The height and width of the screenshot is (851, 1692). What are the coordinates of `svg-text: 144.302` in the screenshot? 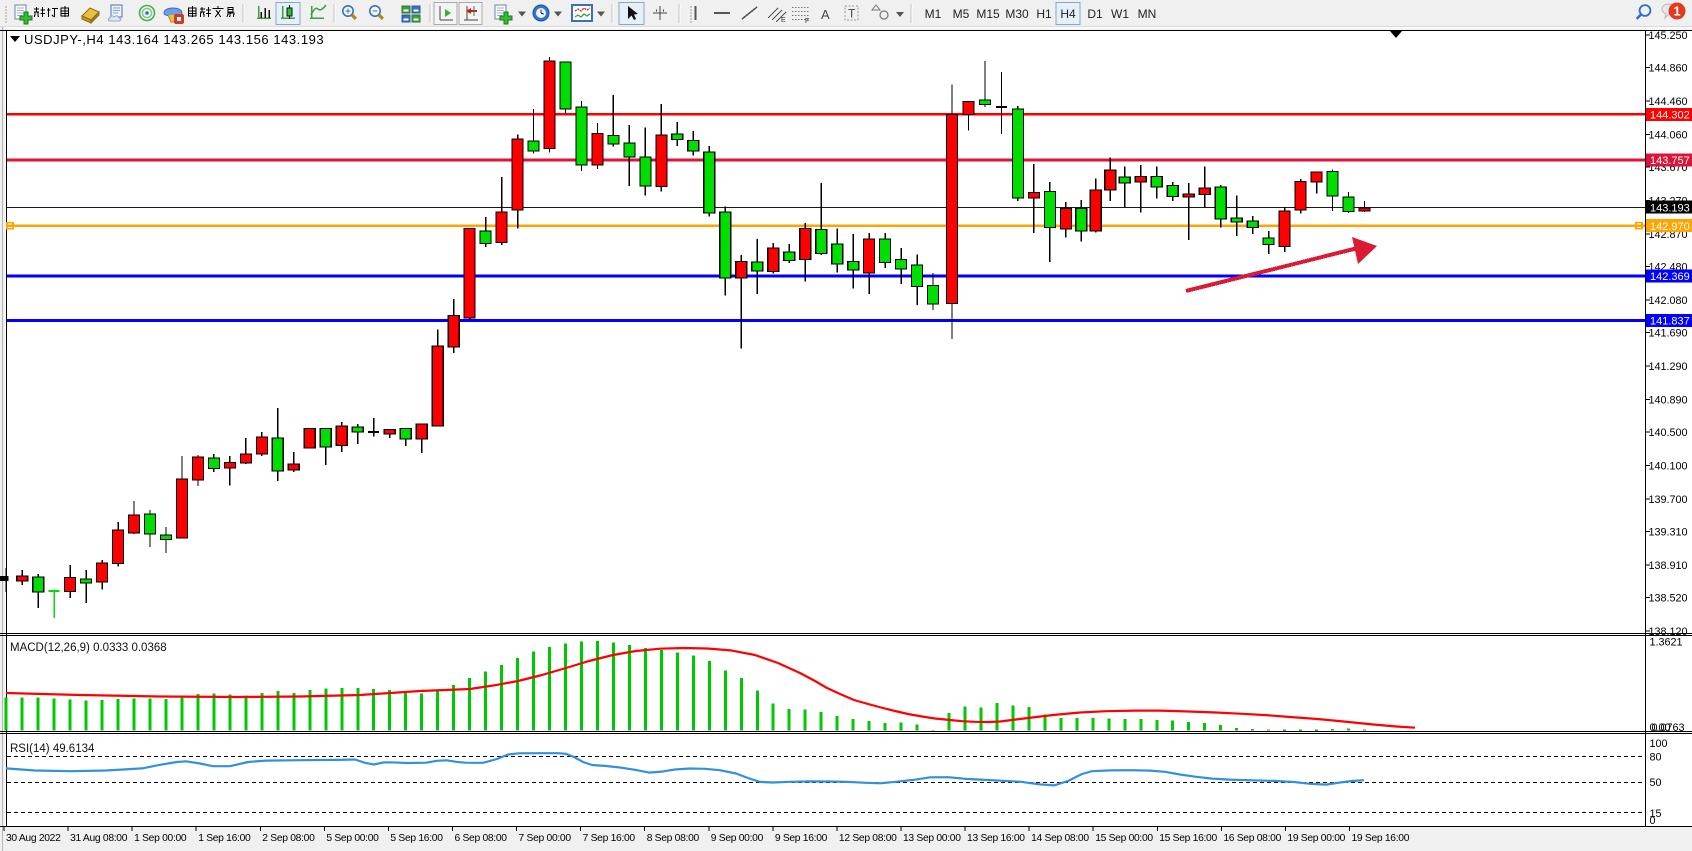 It's located at (1670, 116).